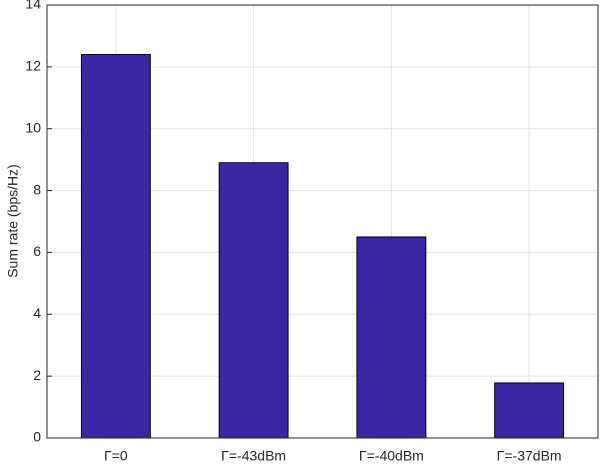  I want to click on x-tick-label: Γ=-37dBm, so click(529, 456).